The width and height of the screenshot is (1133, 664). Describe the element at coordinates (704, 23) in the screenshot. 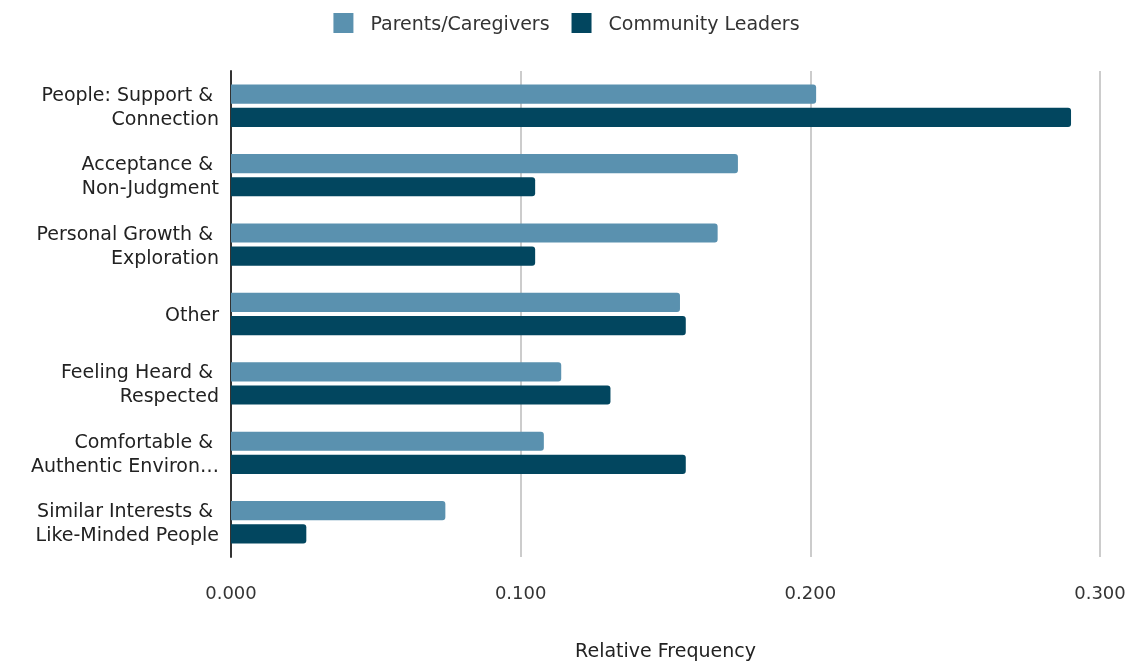

I see `legend-label: Community Leaders` at that location.